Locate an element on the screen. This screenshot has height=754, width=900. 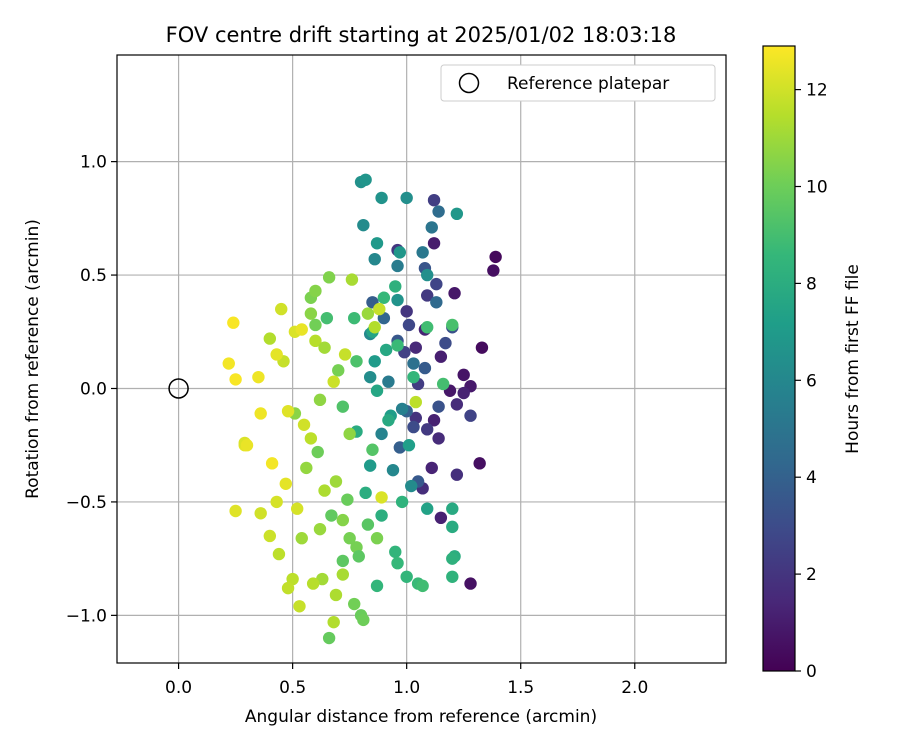
x-tick-label: 0.5 is located at coordinates (292, 688).